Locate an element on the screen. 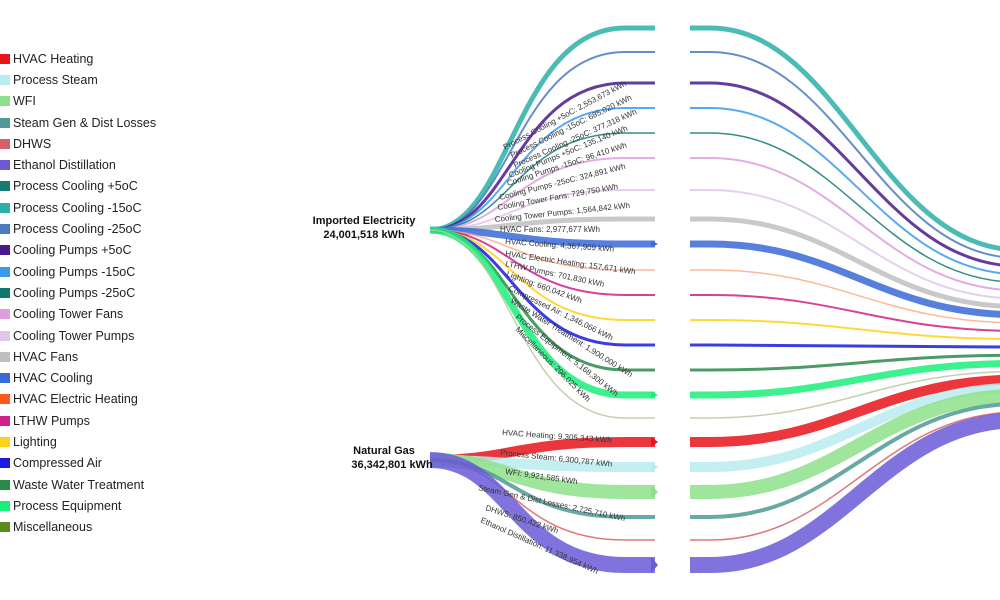 Image resolution: width=1000 pixels, height=600 pixels. legend-label: Process Equipment is located at coordinates (67, 505).